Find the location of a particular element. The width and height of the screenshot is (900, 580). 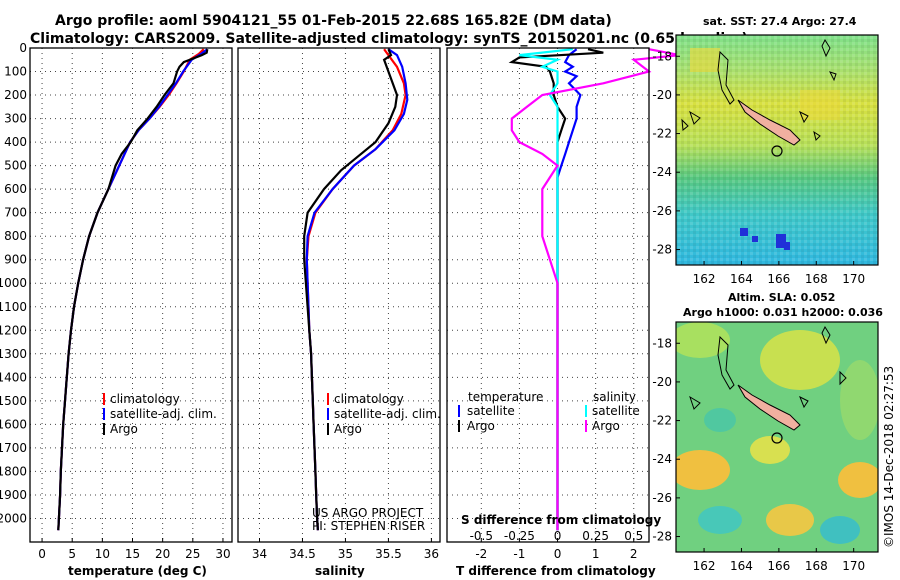

sst-warm-patch is located at coordinates (705, 60).